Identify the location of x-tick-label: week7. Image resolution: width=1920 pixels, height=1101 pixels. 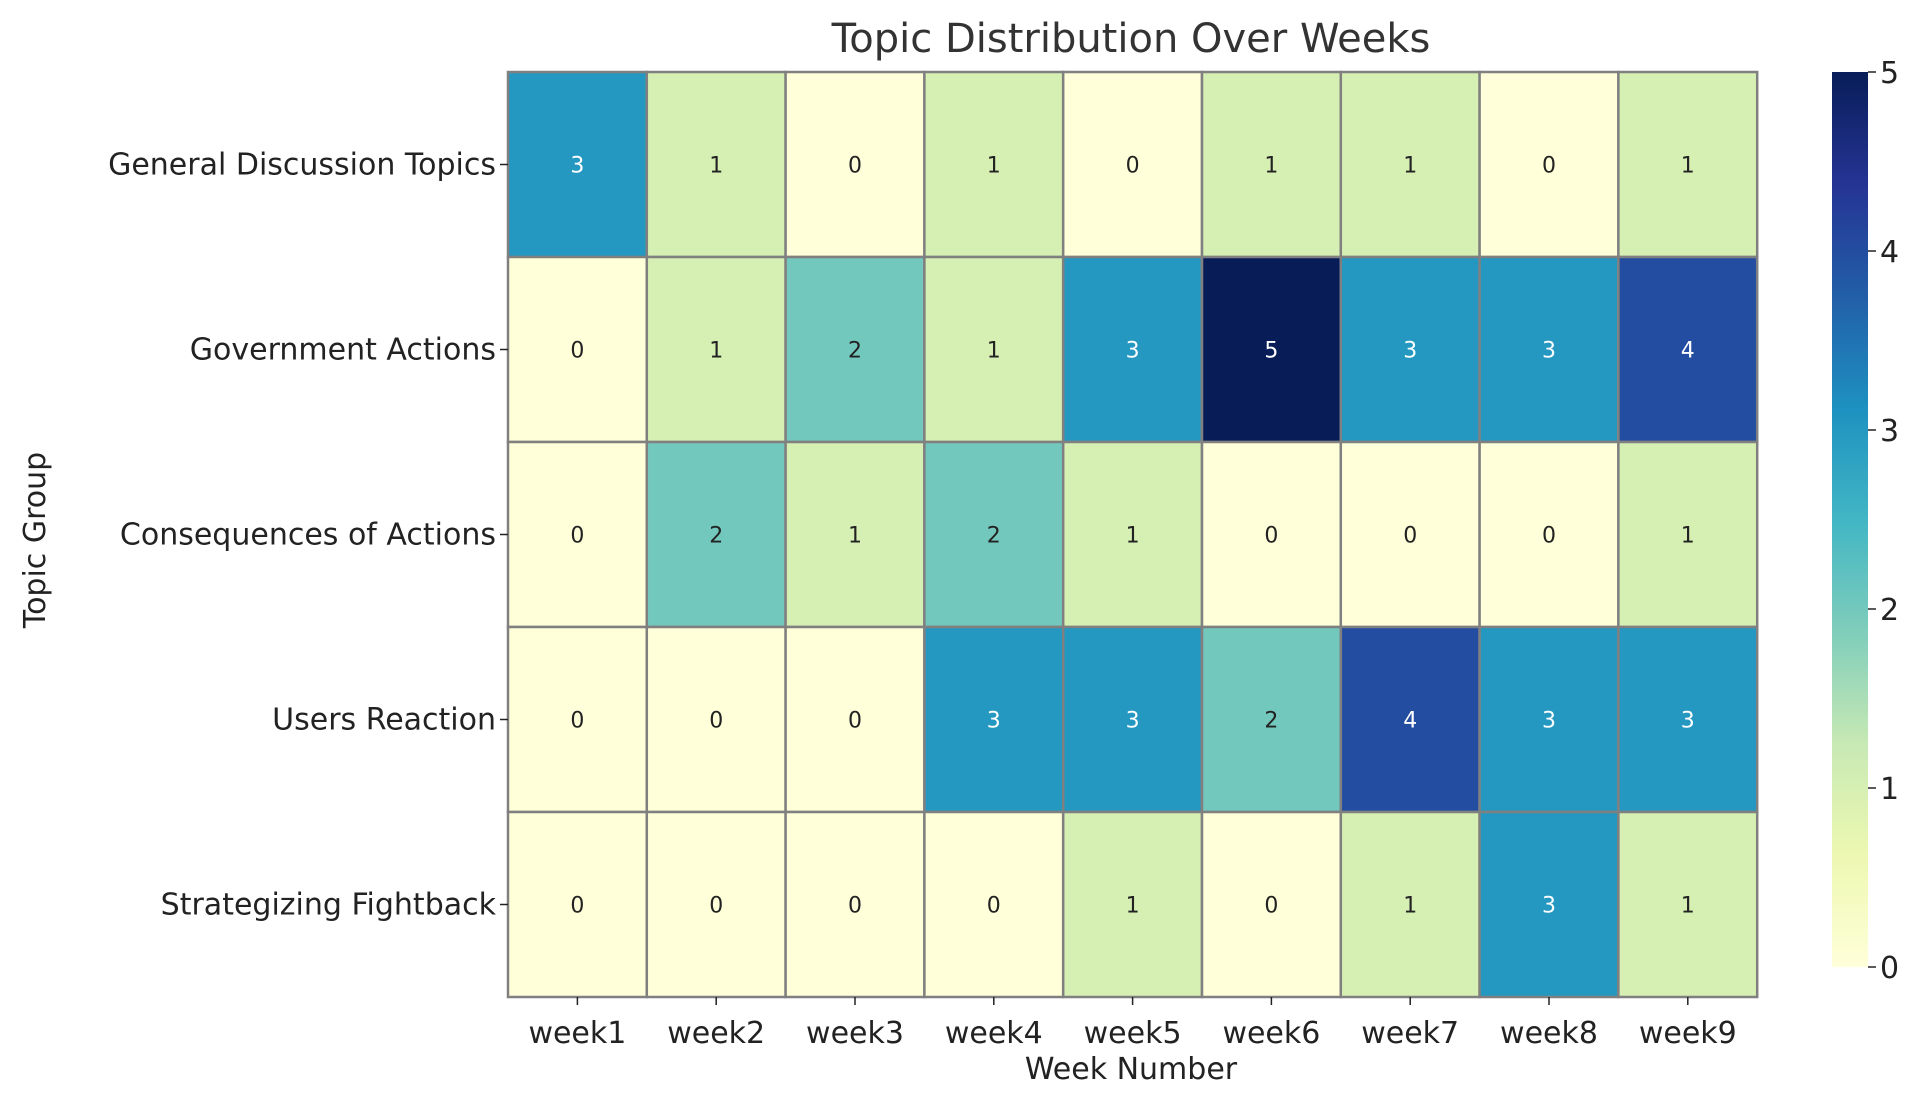
(1410, 1033).